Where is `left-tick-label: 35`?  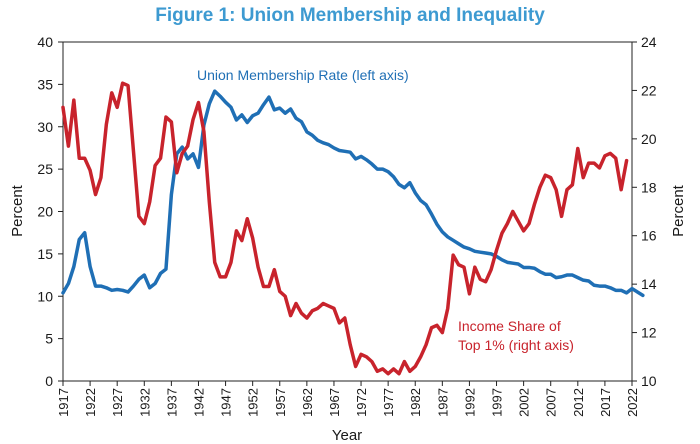
left-tick-label: 35 is located at coordinates (45, 84).